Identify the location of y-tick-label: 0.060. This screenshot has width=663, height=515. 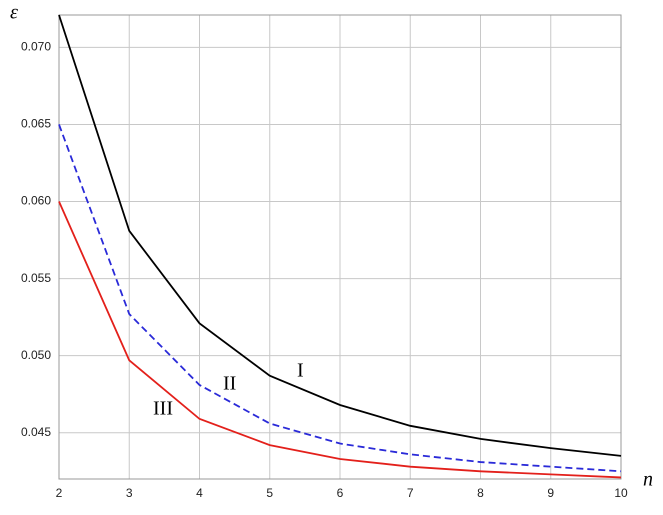
(36, 201).